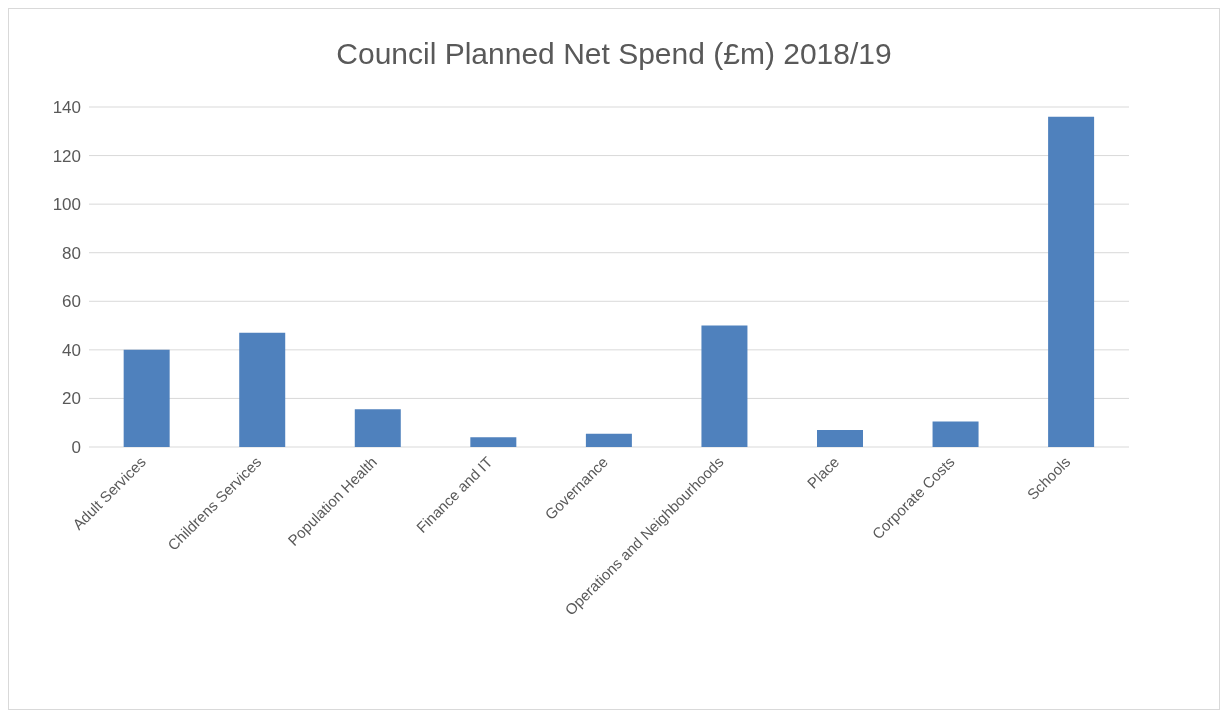  What do you see at coordinates (76, 448) in the screenshot?
I see `y-tick-label: 0` at bounding box center [76, 448].